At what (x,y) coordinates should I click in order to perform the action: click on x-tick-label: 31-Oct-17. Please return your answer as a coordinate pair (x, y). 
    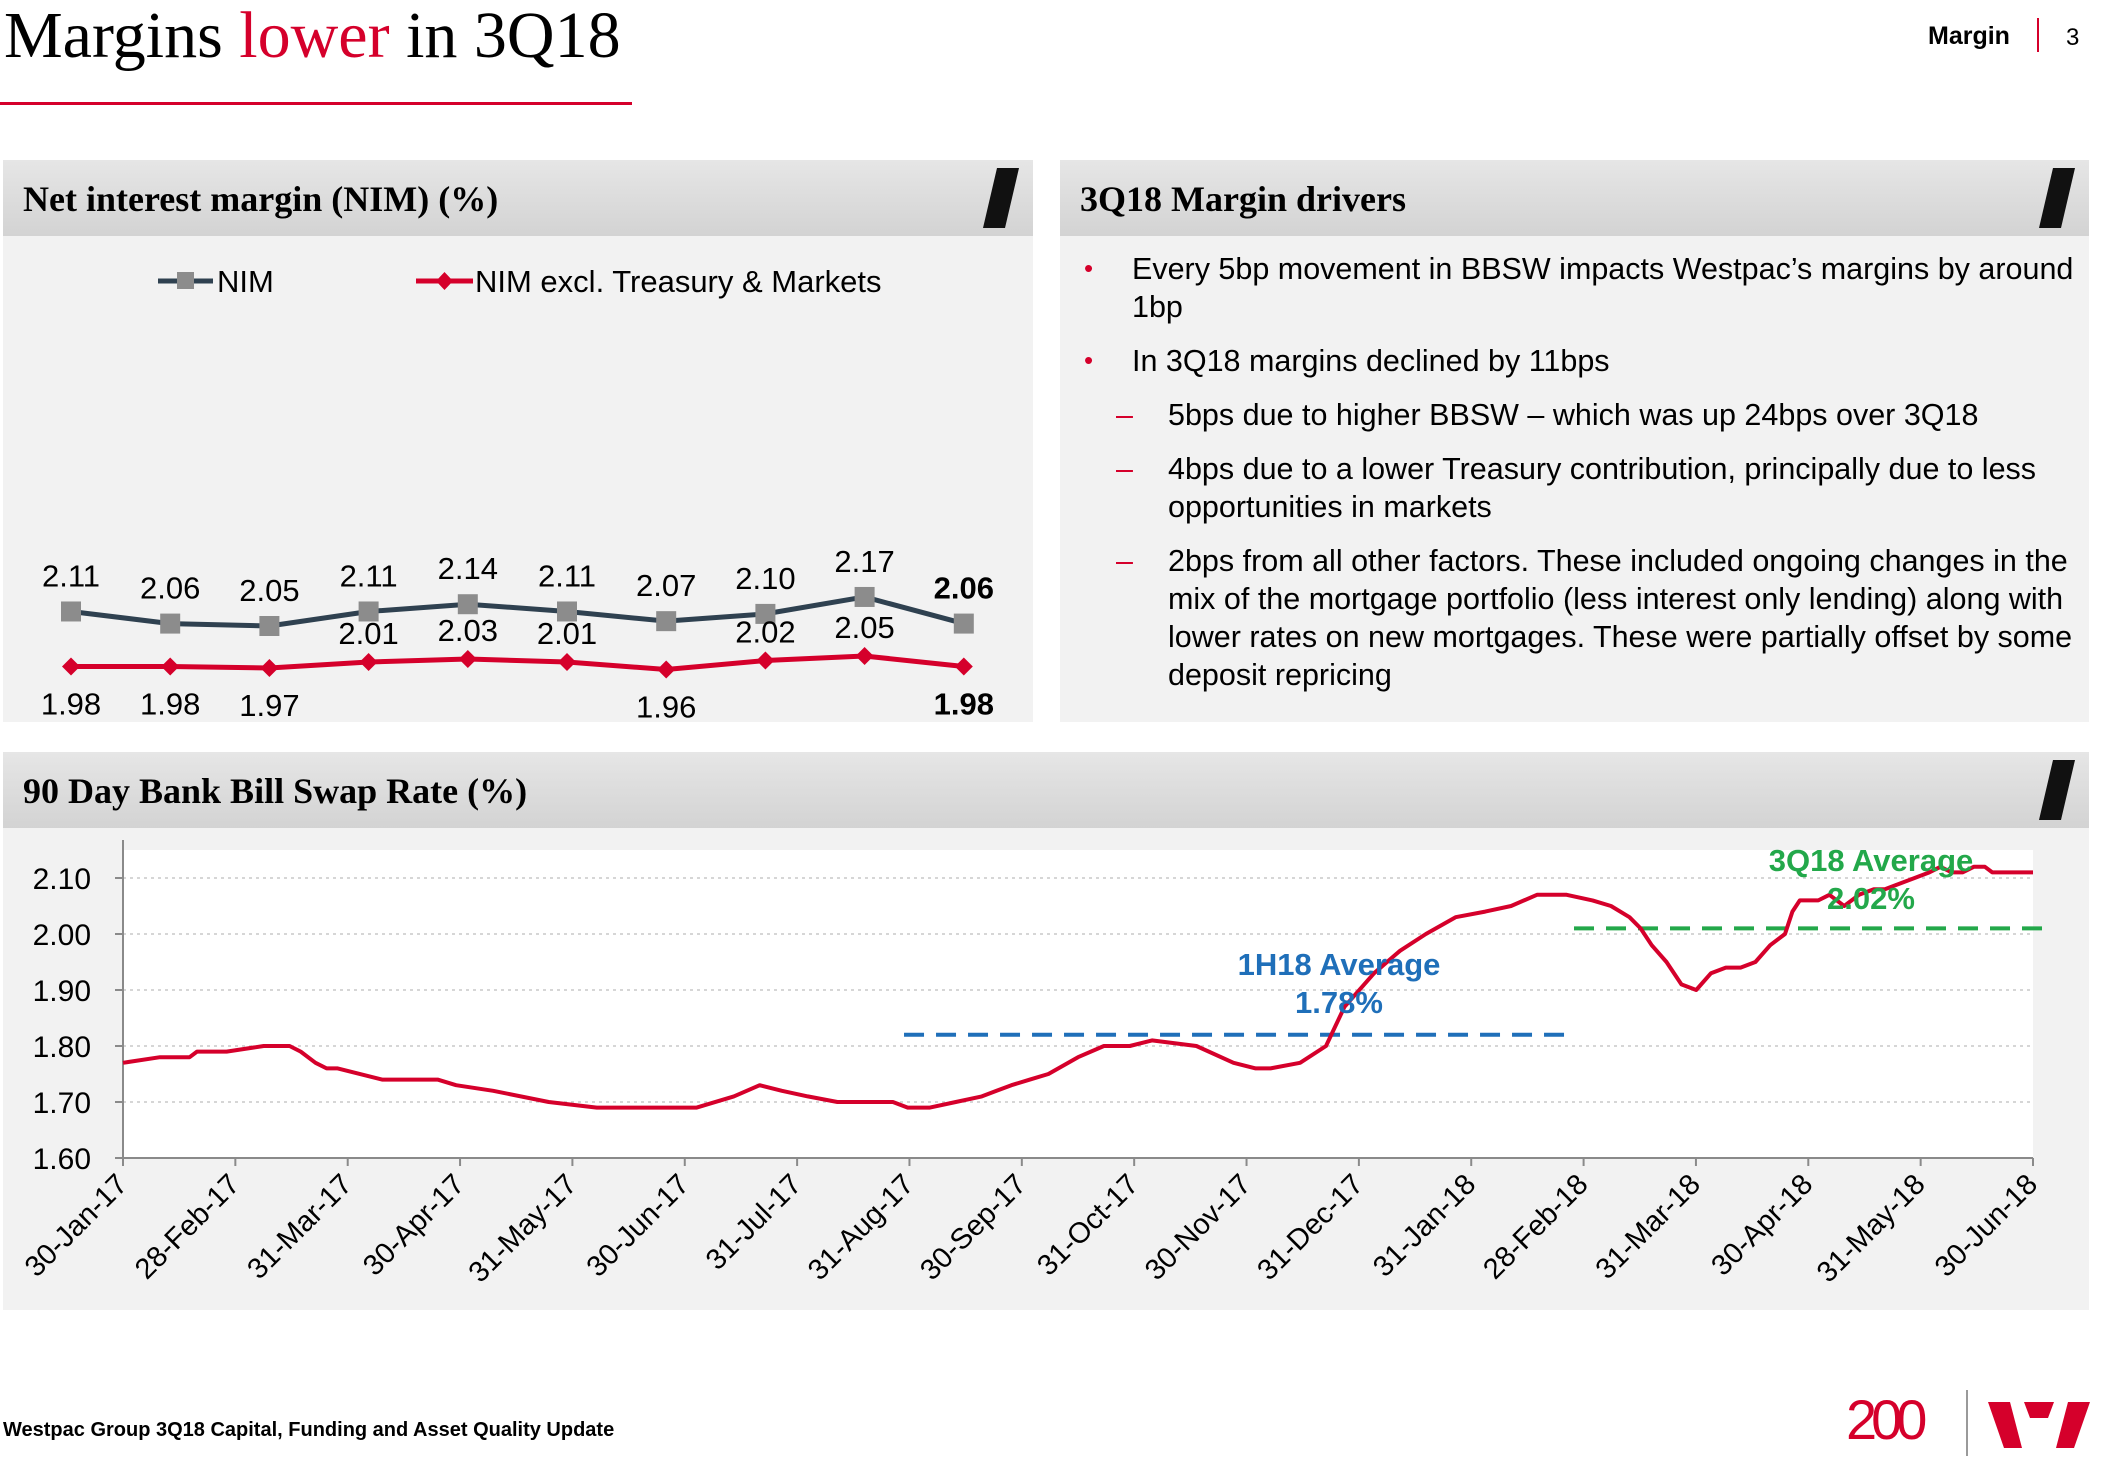
    Looking at the image, I should click on (1088, 1225).